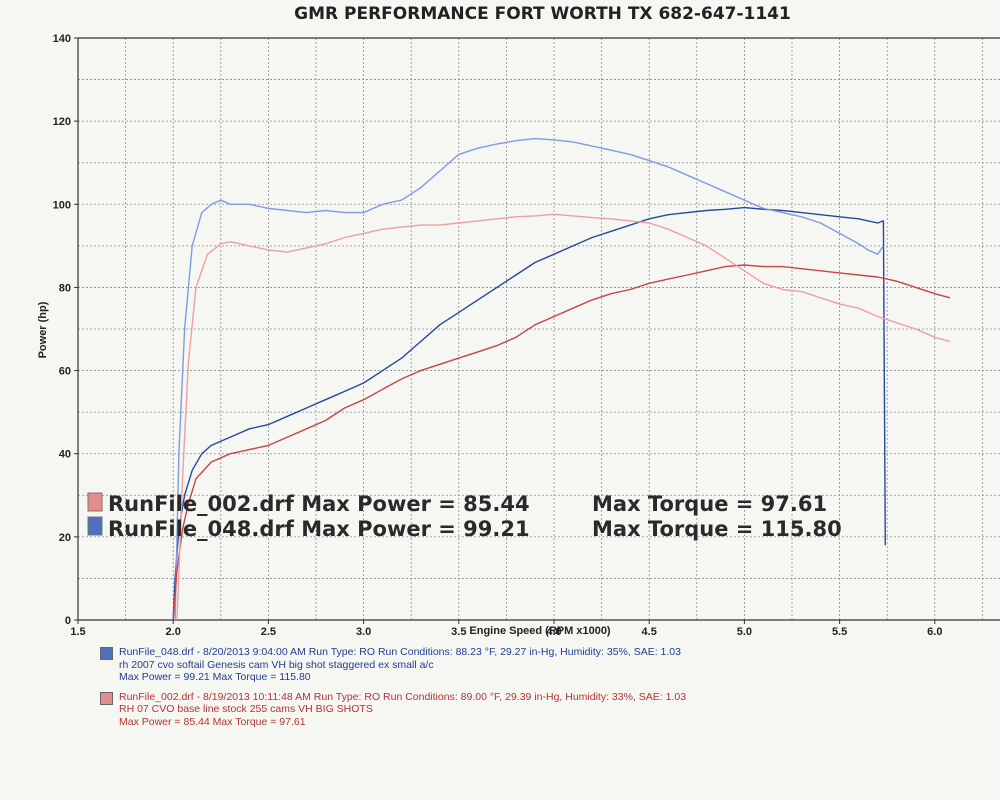 The width and height of the screenshot is (1000, 800). I want to click on x-tick-label: 2.0, so click(173, 632).